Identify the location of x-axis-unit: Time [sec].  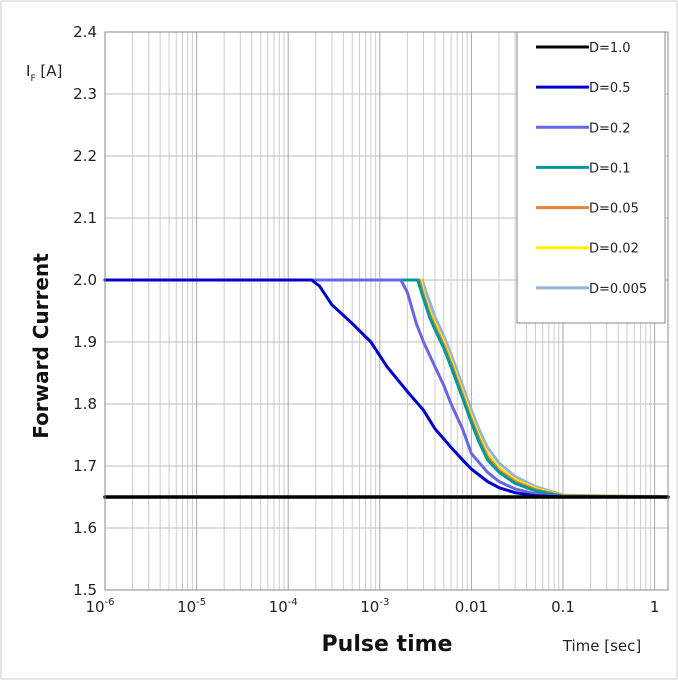
(601, 646).